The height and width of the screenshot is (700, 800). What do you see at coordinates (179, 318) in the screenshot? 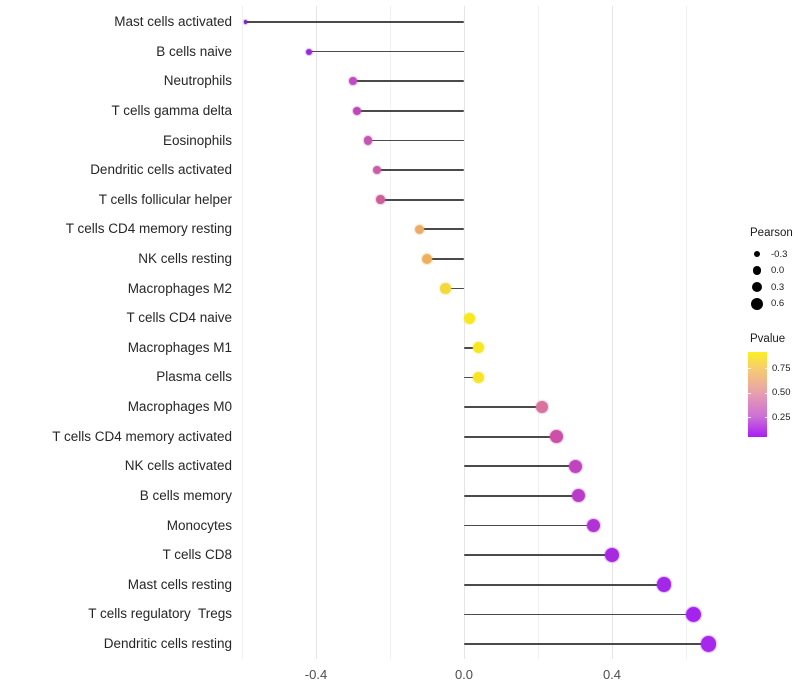
I see `category-label: T cells CD4 naive` at bounding box center [179, 318].